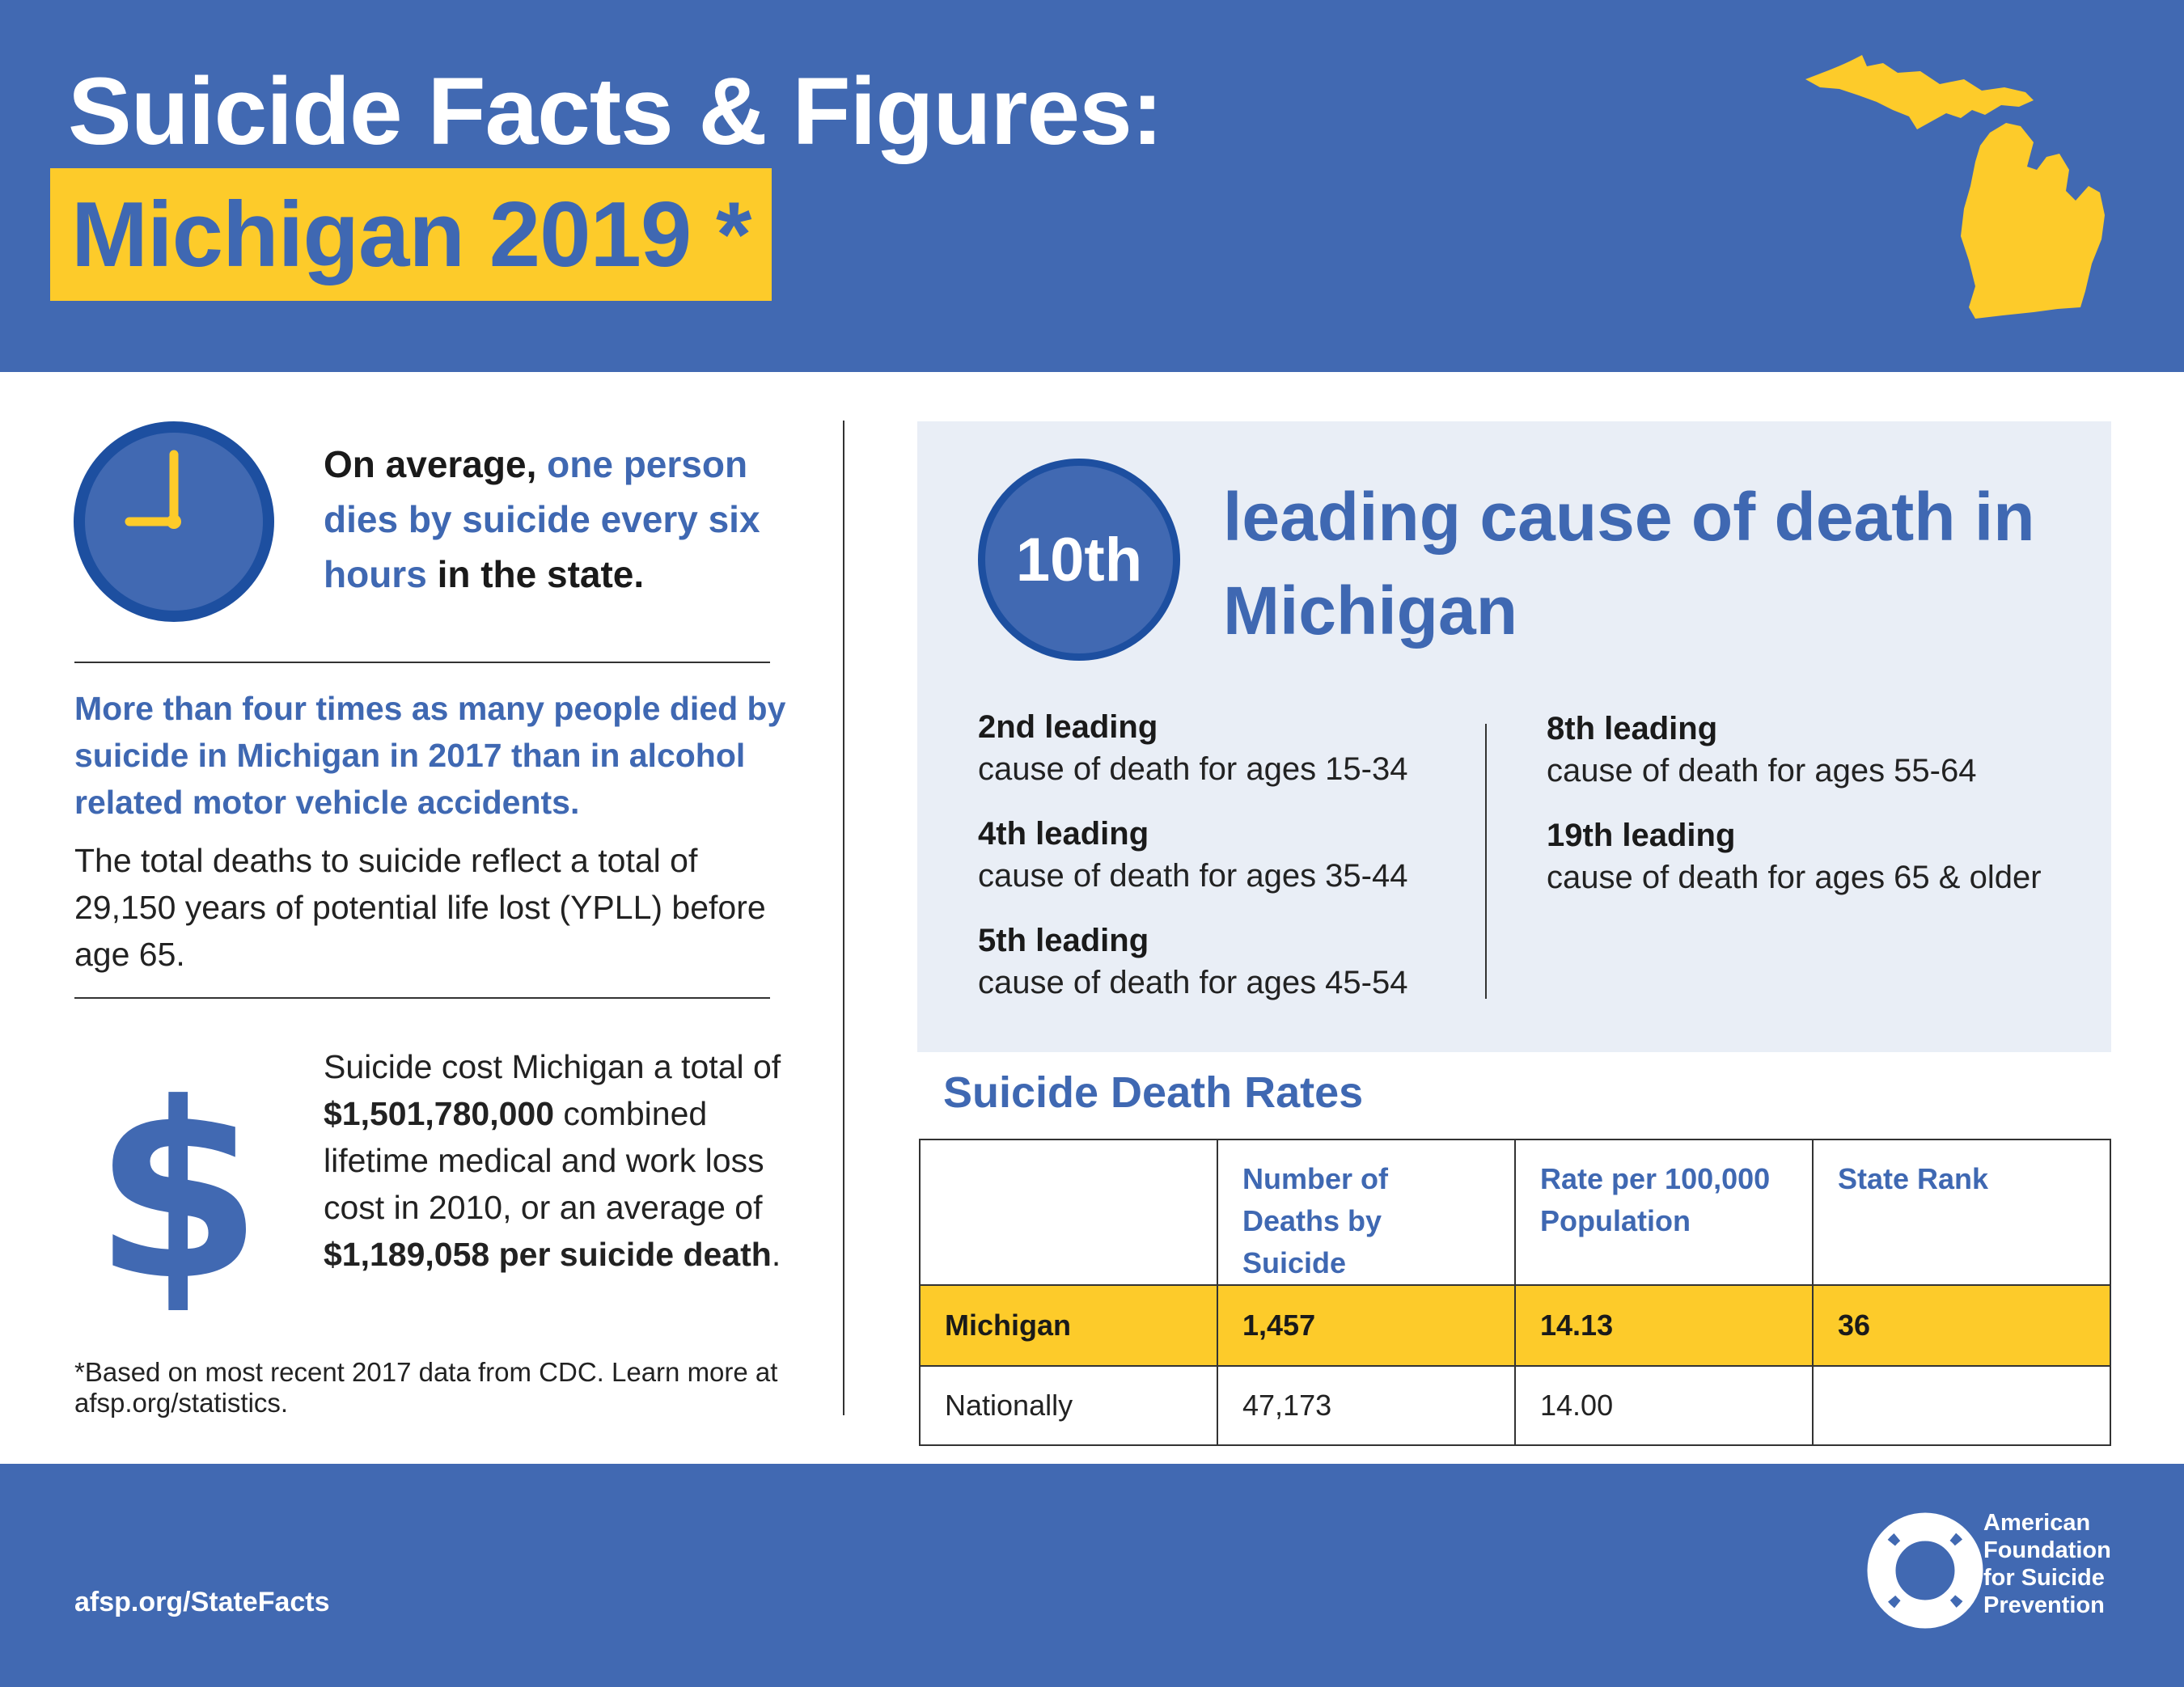  I want to click on table-cell: 47,173, so click(1366, 1405).